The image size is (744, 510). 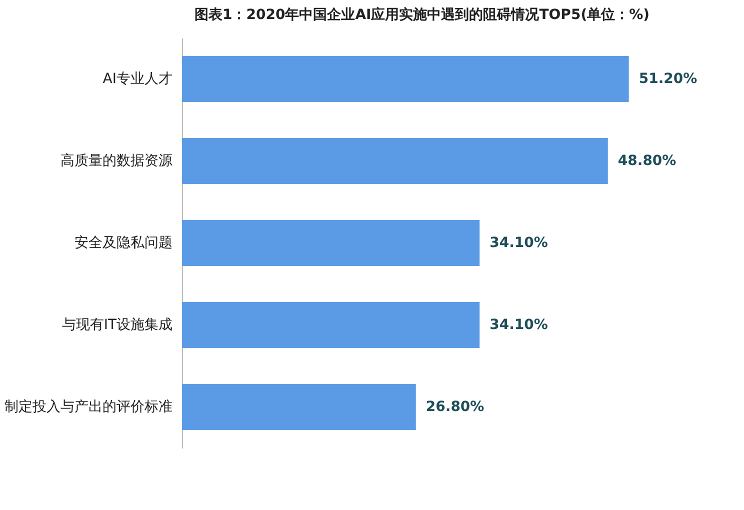 What do you see at coordinates (422, 14) in the screenshot?
I see `chart-title: 图表1：2020年中国企业AI应用实施中遇到的阻碍情况TOP5(单位：%)` at bounding box center [422, 14].